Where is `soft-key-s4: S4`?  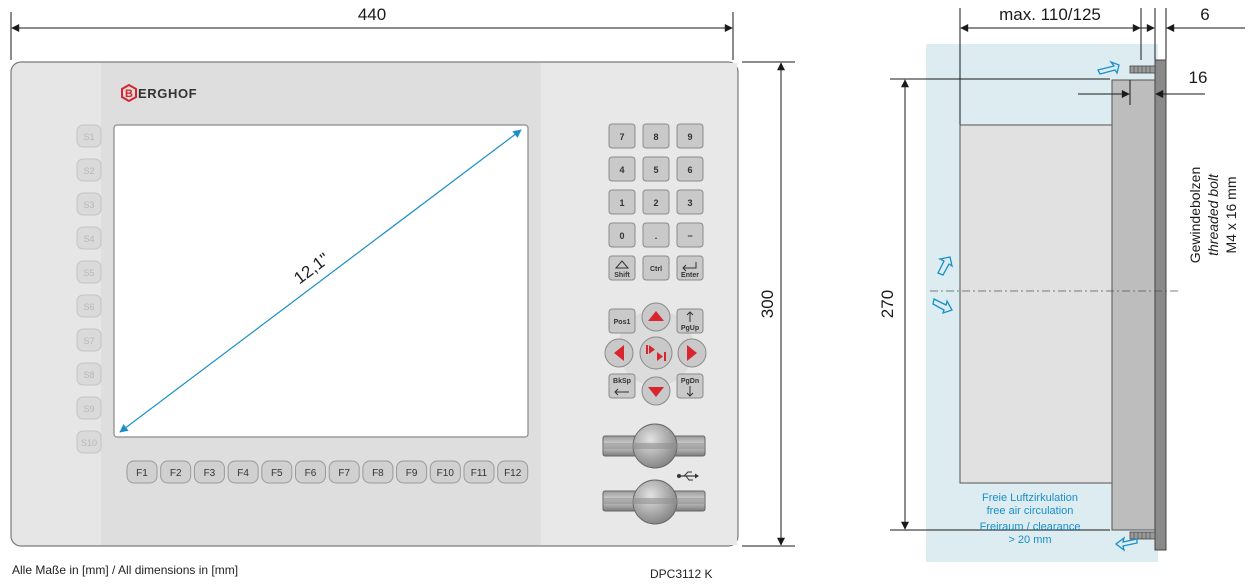
soft-key-s4: S4 is located at coordinates (89, 238).